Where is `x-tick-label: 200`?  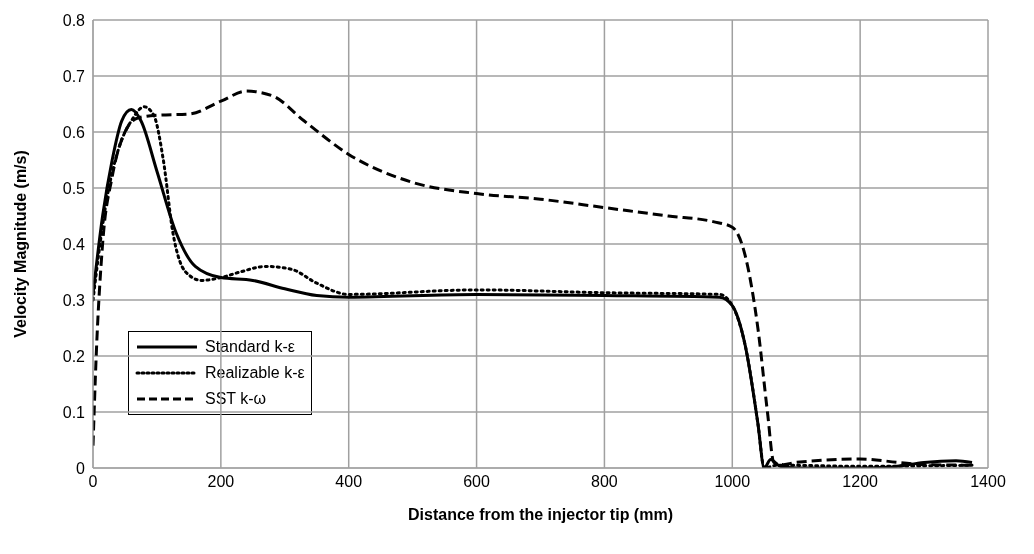
x-tick-label: 200 is located at coordinates (221, 482).